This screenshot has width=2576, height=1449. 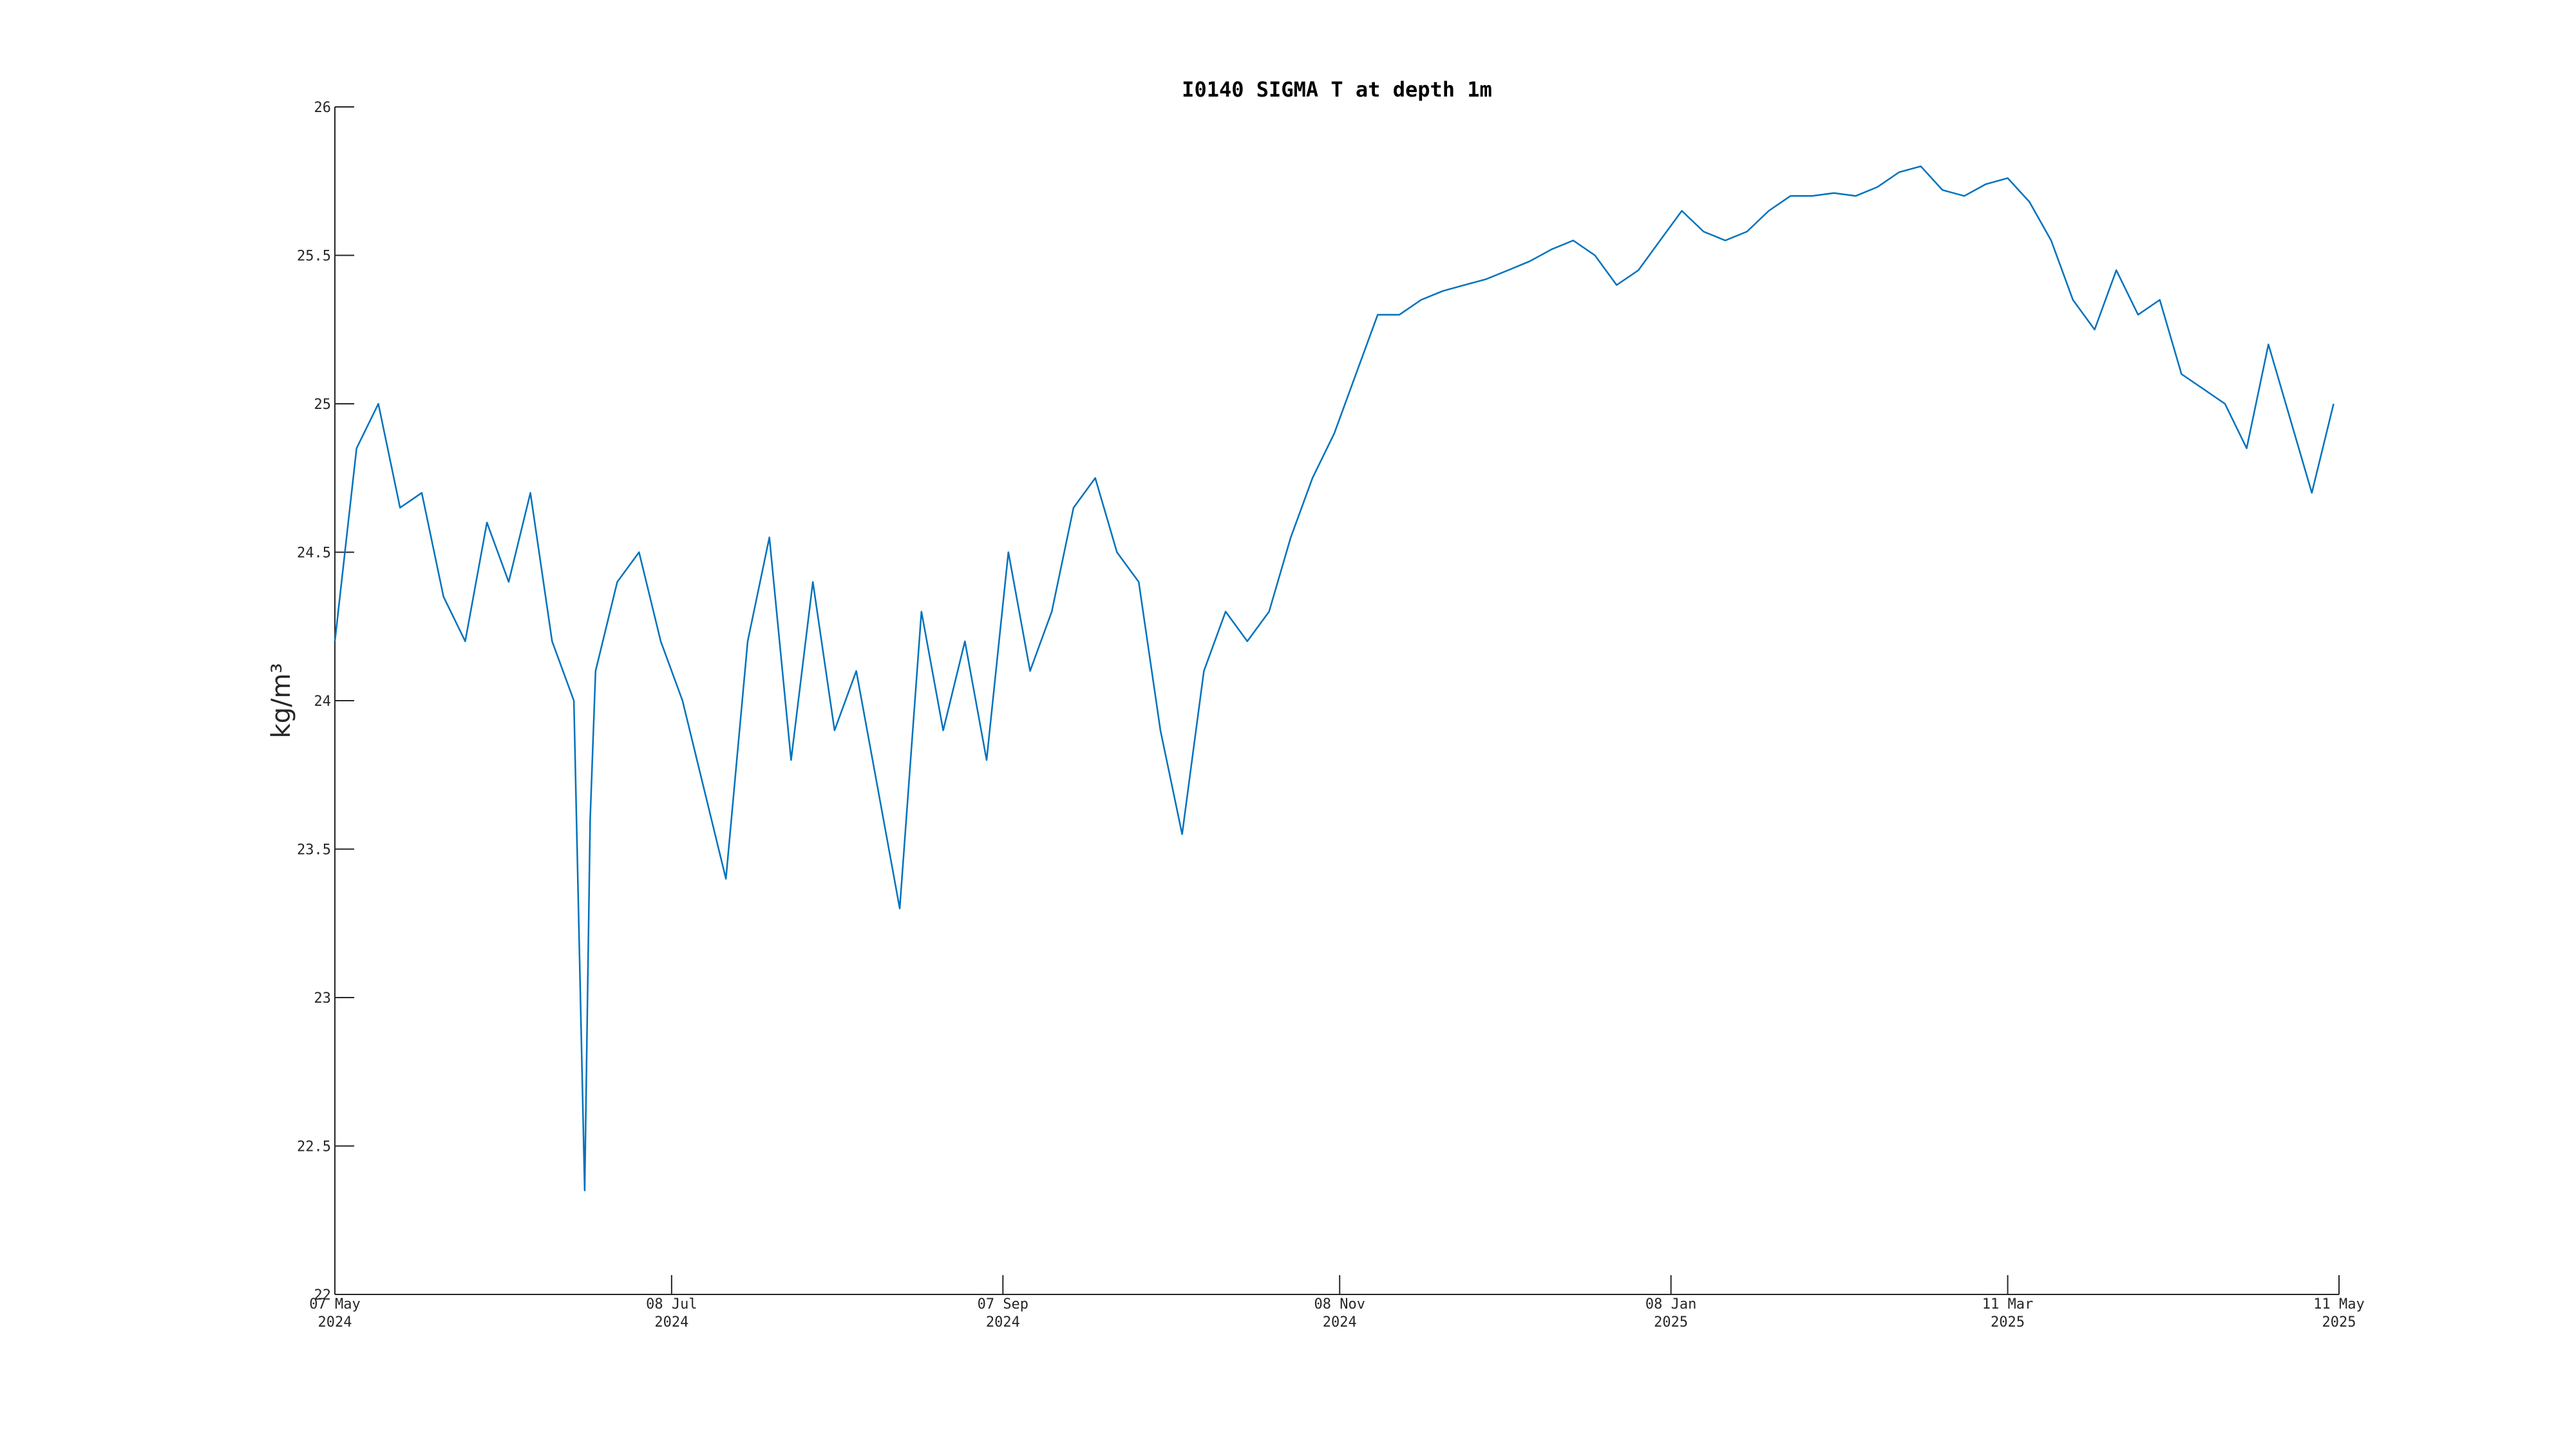 What do you see at coordinates (323, 702) in the screenshot?
I see `y-tick-label: 24` at bounding box center [323, 702].